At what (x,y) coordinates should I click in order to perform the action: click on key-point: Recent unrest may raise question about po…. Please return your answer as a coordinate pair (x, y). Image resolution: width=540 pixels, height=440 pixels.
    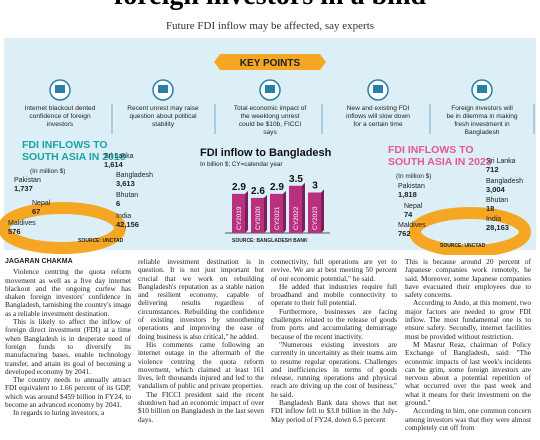
    Looking at the image, I should click on (163, 116).